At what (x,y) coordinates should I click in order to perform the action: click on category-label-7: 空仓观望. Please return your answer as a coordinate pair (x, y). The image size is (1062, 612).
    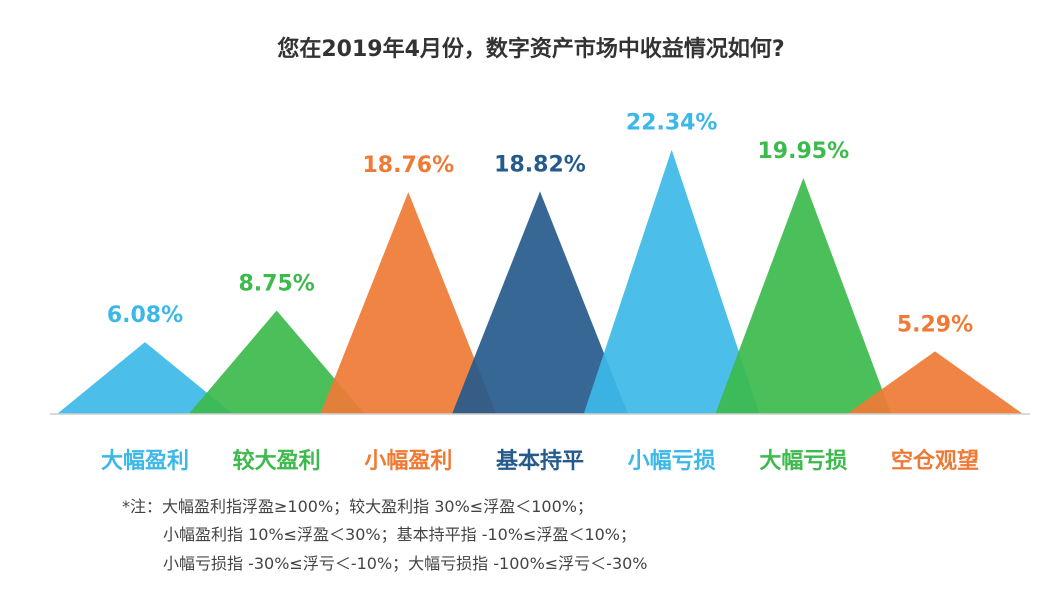
    Looking at the image, I should click on (935, 461).